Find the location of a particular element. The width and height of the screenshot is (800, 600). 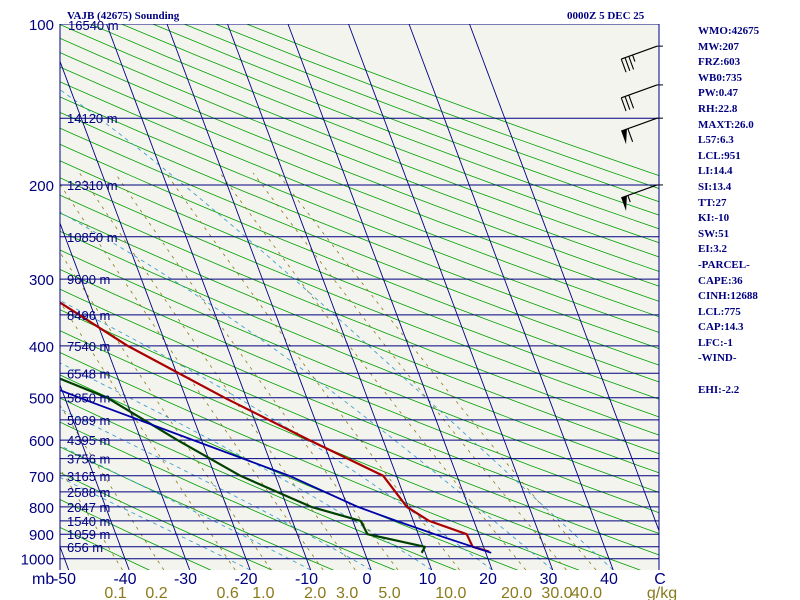

chart-title: VAJB (42675) Sounding is located at coordinates (123, 16).